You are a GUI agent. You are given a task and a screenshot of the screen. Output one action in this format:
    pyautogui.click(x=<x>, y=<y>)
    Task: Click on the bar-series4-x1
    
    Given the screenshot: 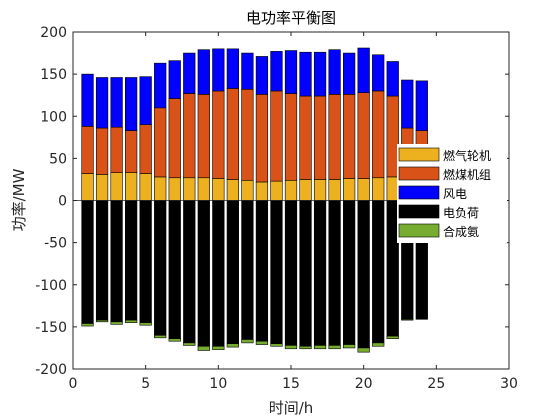 What is the action you would take?
    pyautogui.click(x=87, y=262)
    